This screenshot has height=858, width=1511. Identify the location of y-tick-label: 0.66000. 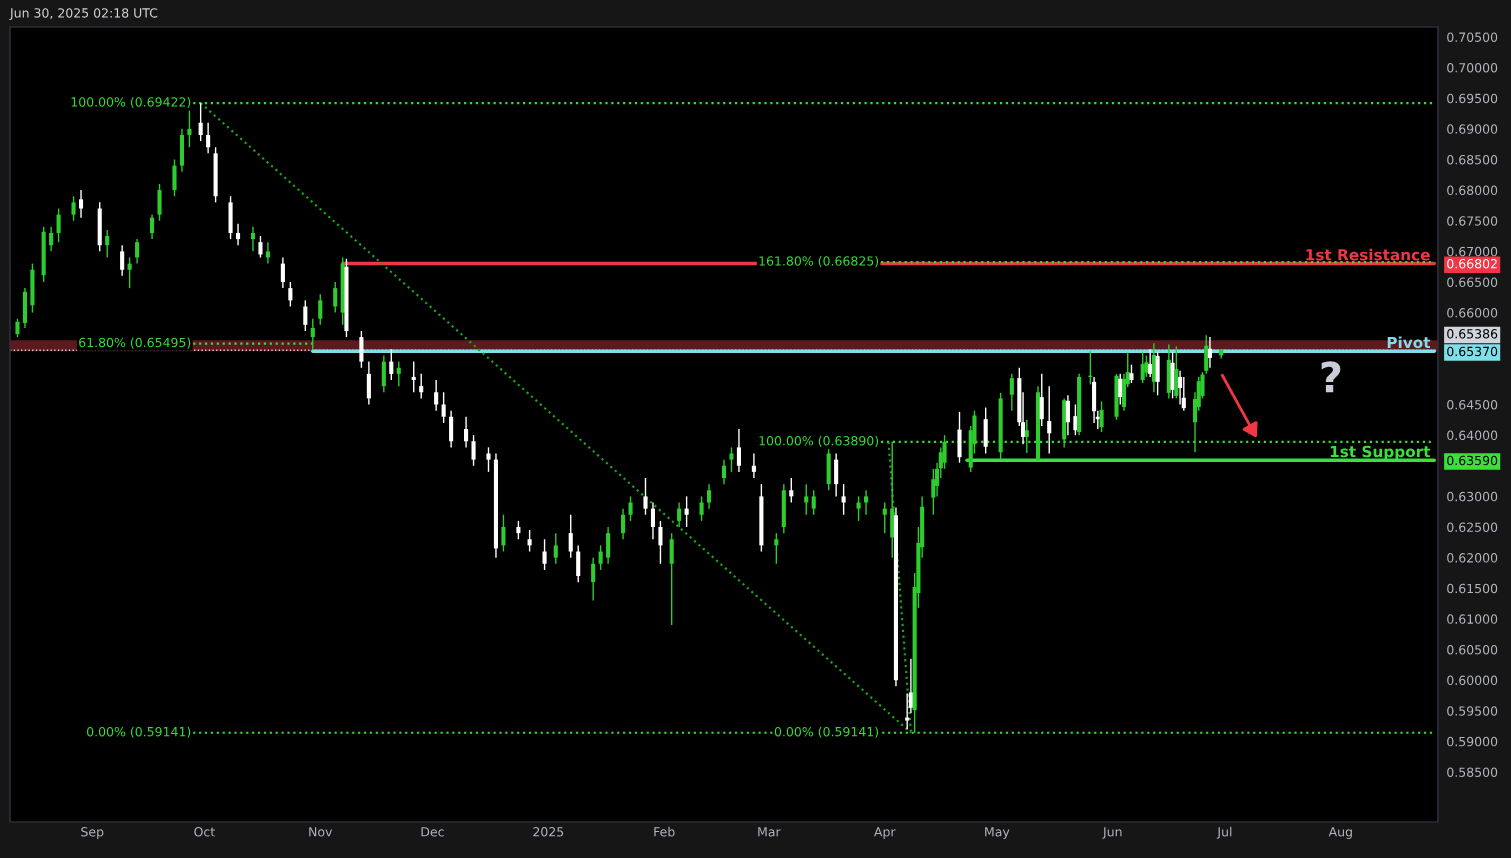
(1472, 313).